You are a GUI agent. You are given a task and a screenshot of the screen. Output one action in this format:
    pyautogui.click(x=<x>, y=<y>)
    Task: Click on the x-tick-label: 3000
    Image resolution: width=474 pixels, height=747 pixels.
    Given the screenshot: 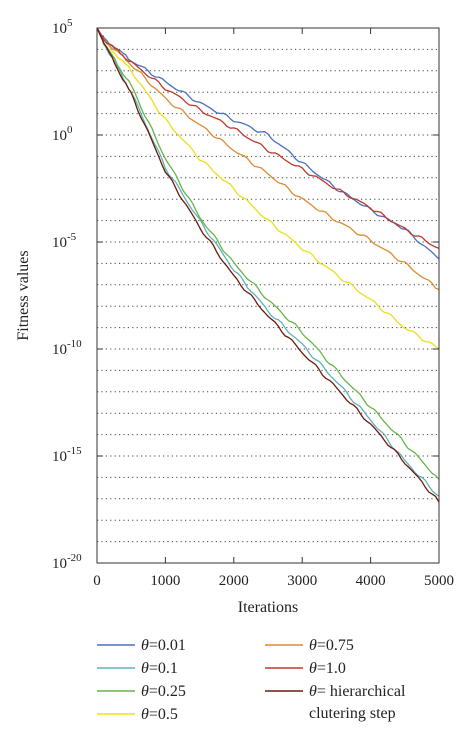 What is the action you would take?
    pyautogui.click(x=302, y=581)
    